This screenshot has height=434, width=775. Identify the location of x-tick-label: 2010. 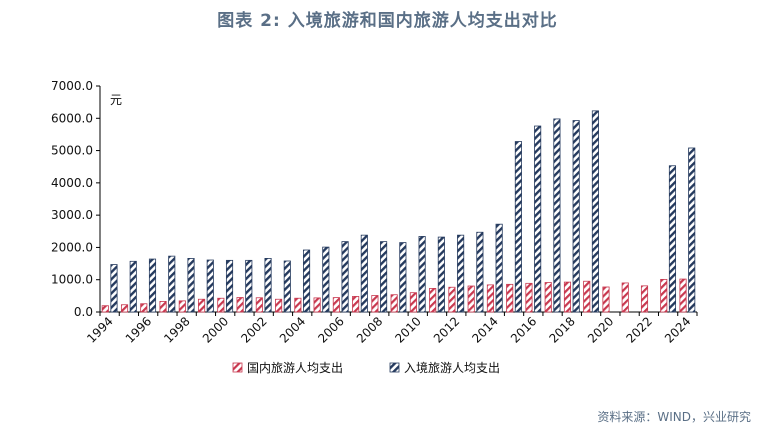
(407, 329).